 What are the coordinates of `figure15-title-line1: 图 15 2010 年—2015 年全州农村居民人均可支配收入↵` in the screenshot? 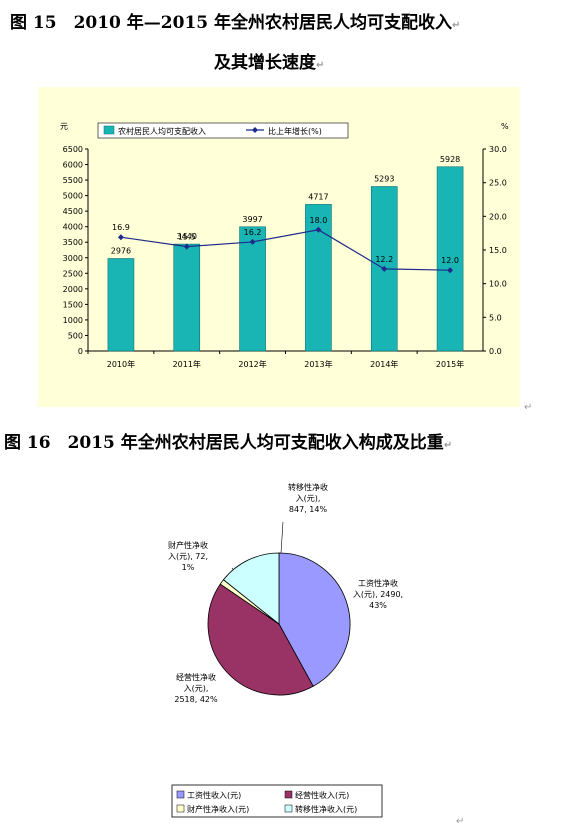 It's located at (235, 23).